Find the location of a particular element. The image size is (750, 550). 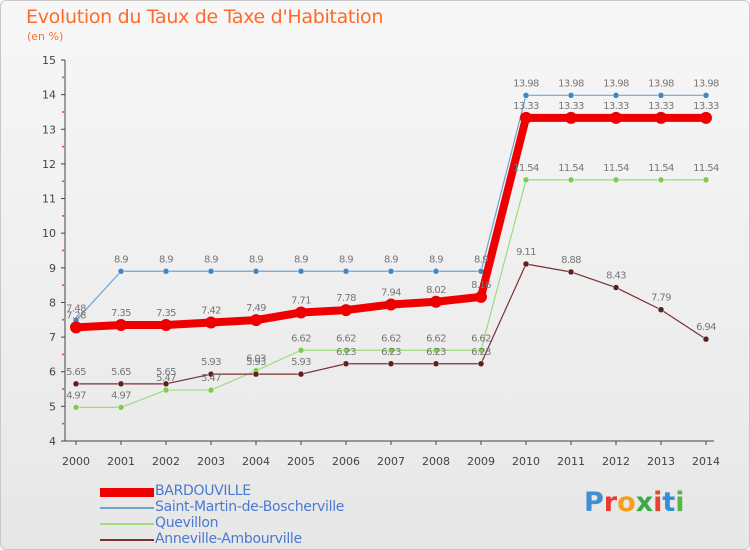

y-tick-label: 9 is located at coordinates (52, 268).